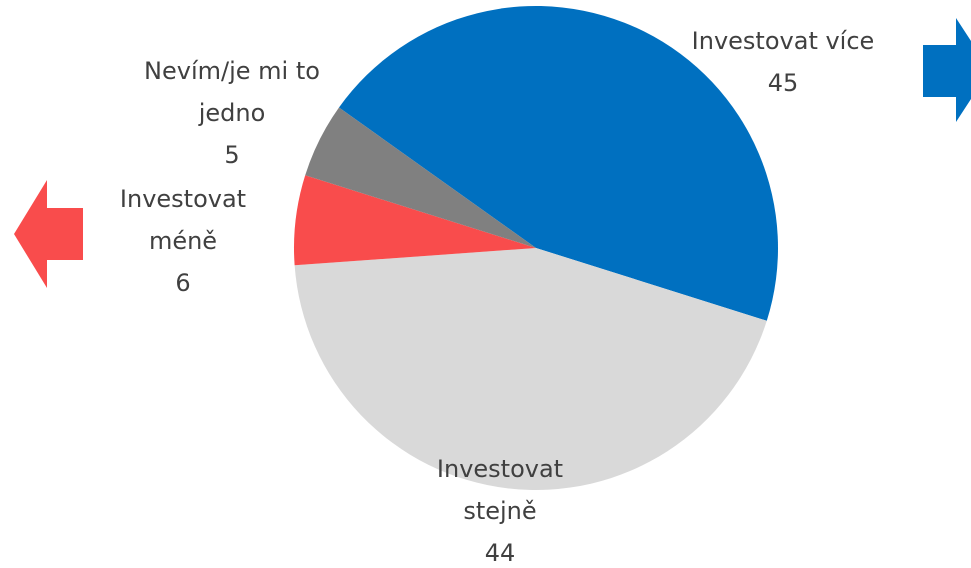 Image resolution: width=971 pixels, height=568 pixels. Describe the element at coordinates (232, 92) in the screenshot. I see `slice-name: Nevím/je mi to jedno` at that location.